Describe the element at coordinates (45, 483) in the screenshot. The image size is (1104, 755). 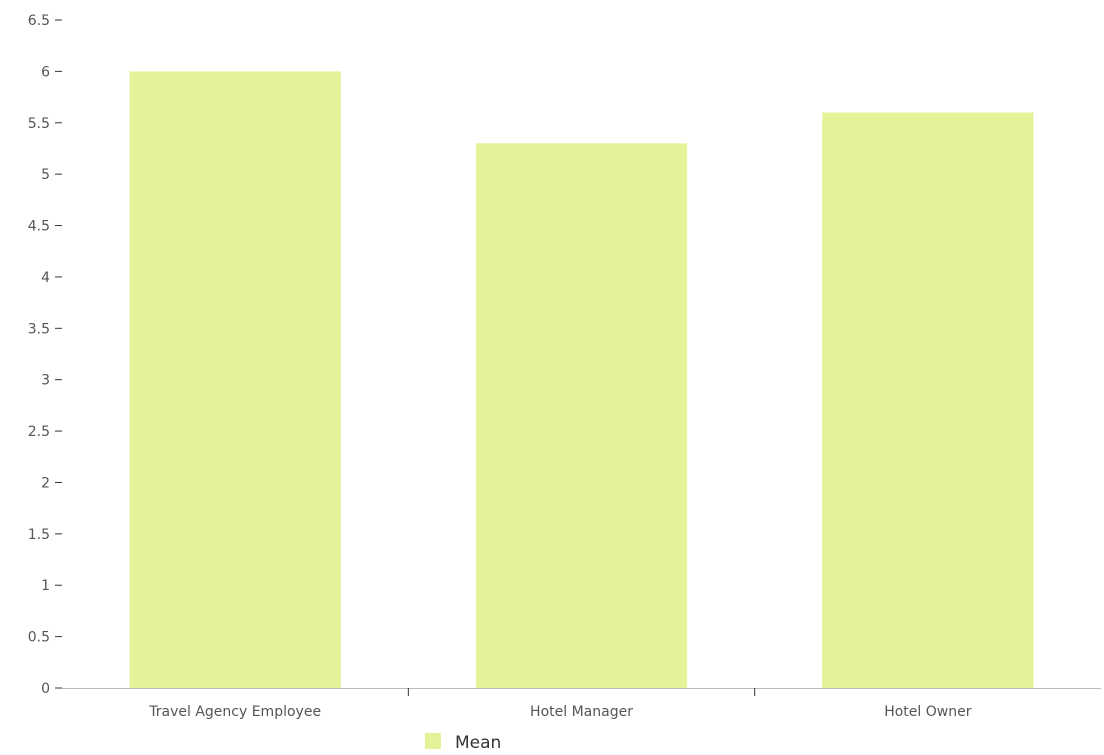
I see `y-tick-label: 2` at that location.